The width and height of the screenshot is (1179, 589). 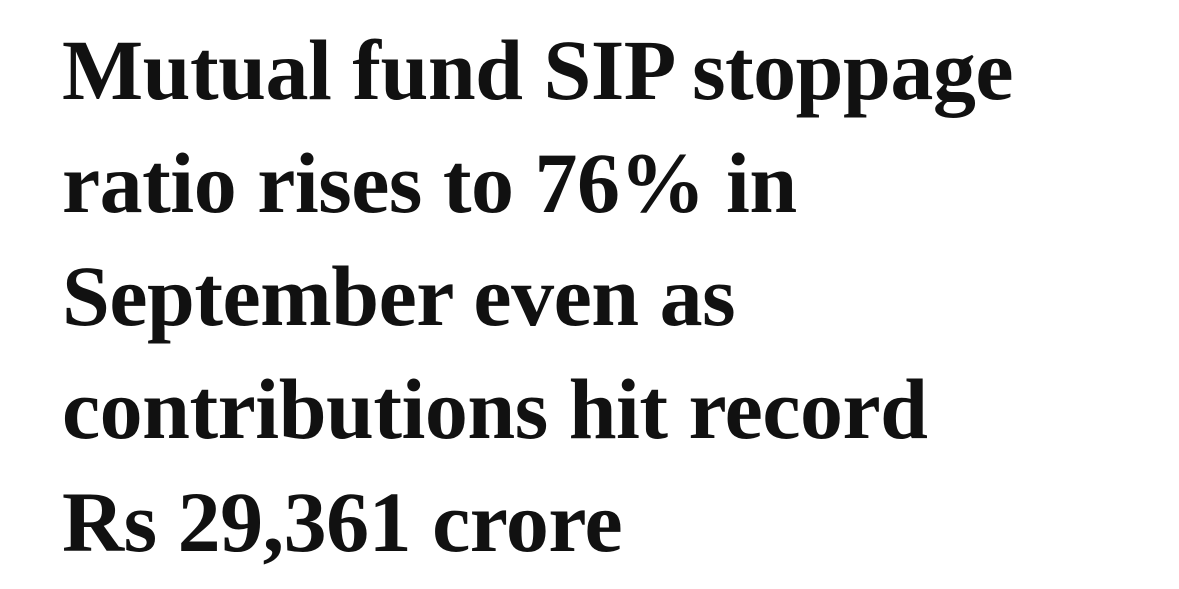 I want to click on headline-line: Rs 29,361 crore, so click(x=342, y=522).